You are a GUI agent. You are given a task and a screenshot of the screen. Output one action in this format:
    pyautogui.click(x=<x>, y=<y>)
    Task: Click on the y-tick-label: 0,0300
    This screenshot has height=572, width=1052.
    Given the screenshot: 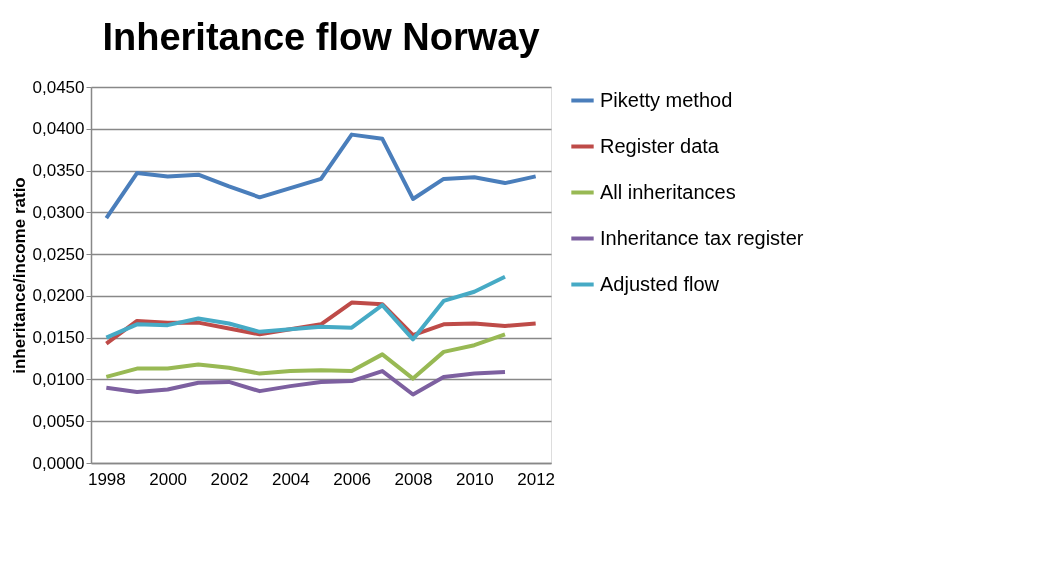 What is the action you would take?
    pyautogui.click(x=58, y=212)
    